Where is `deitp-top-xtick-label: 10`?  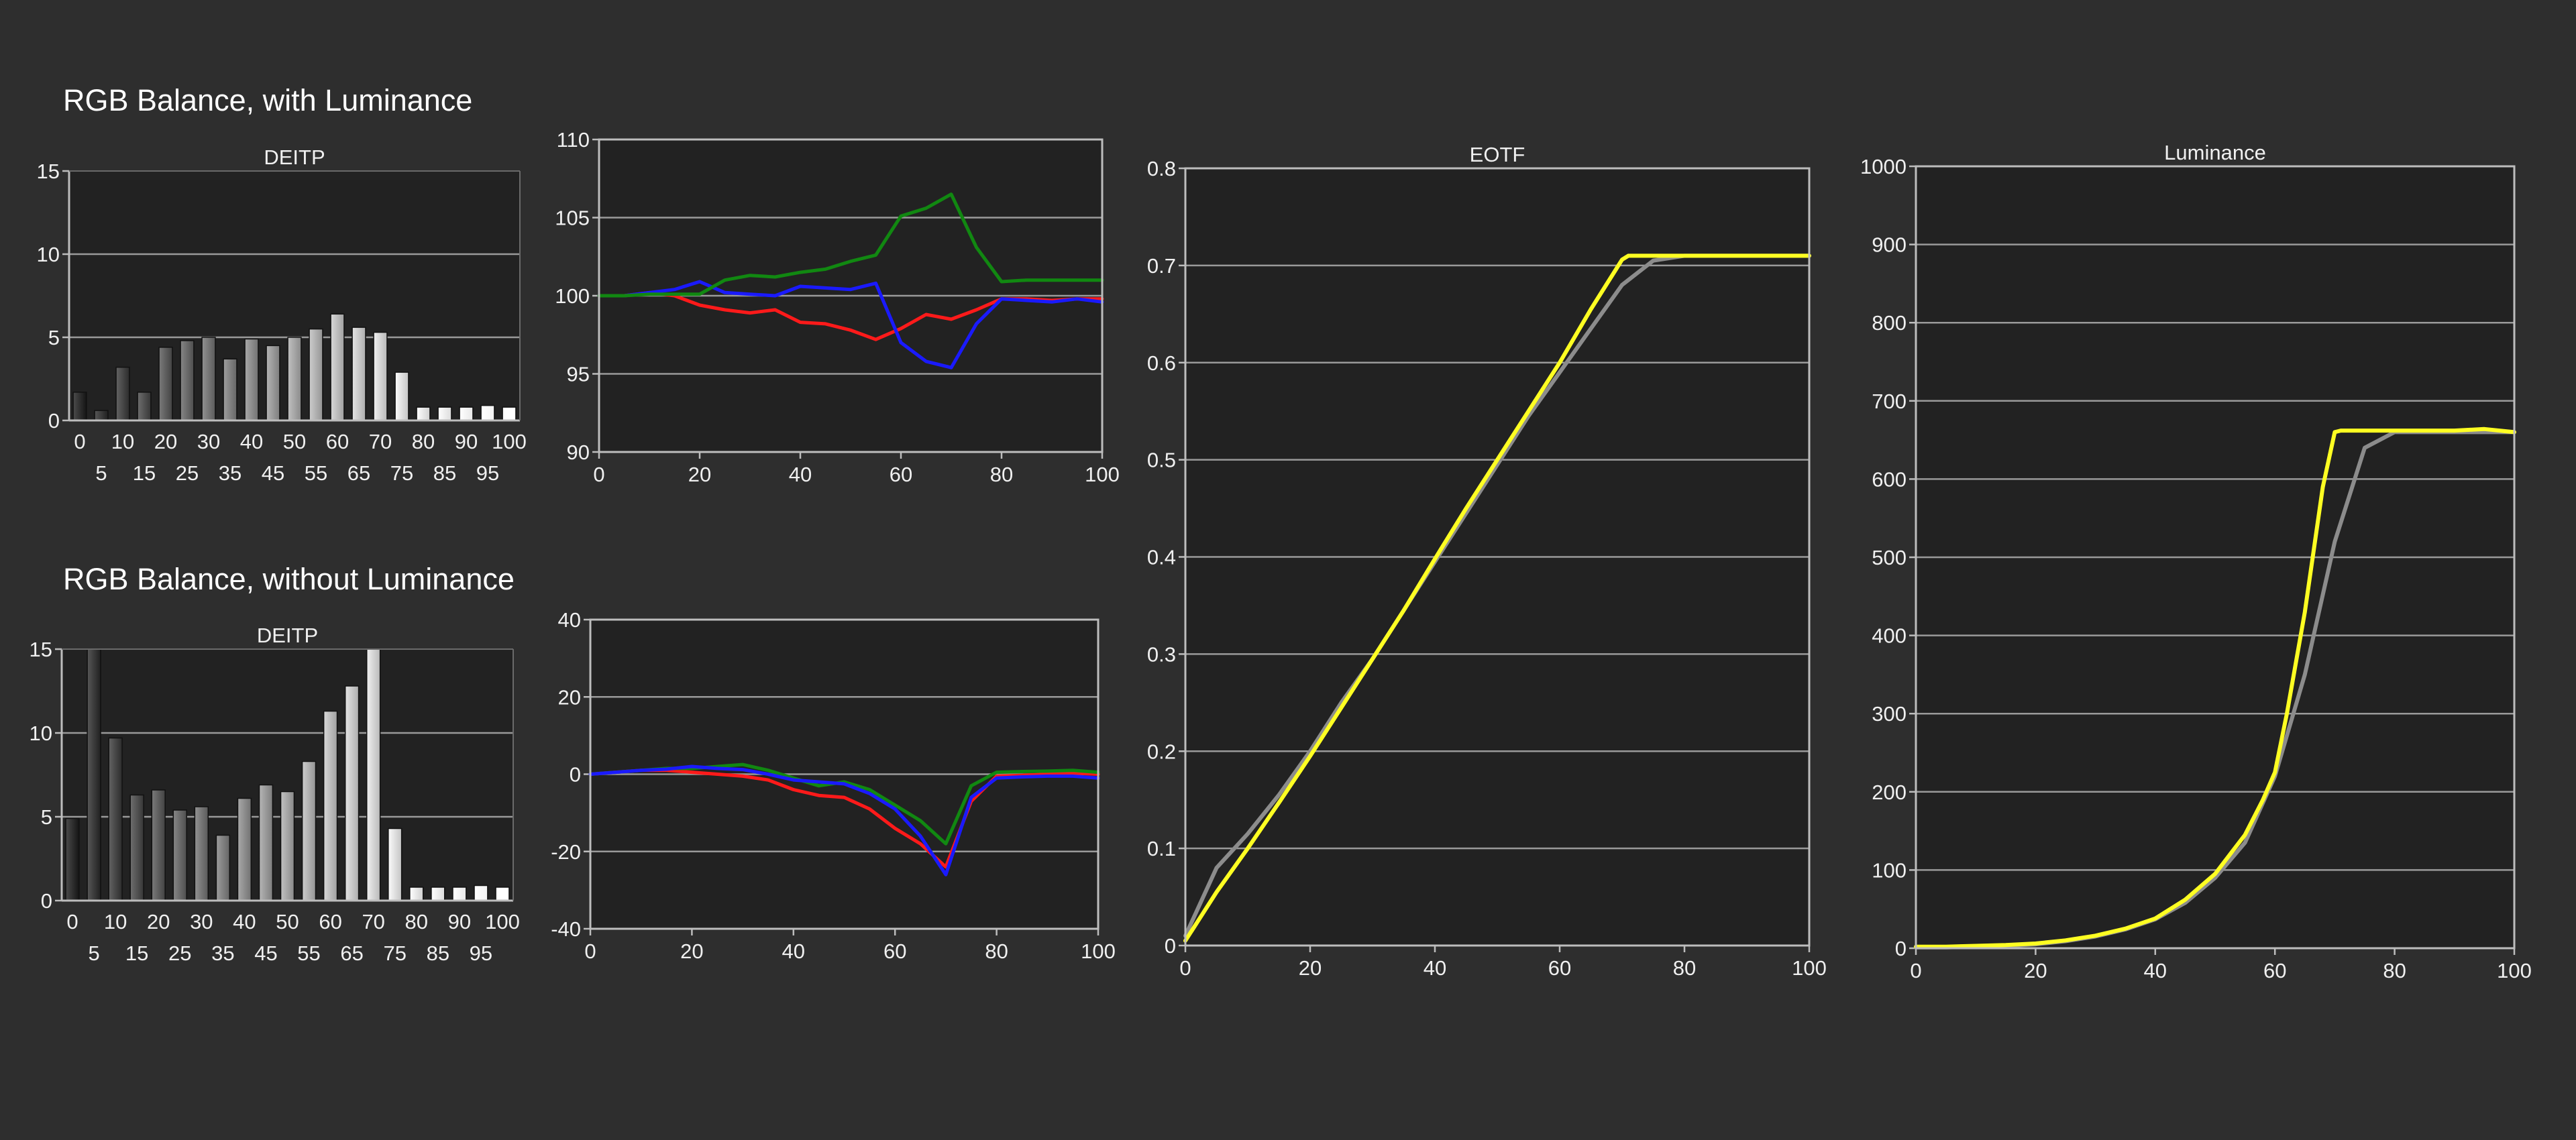
deitp-top-xtick-label: 10 is located at coordinates (122, 441).